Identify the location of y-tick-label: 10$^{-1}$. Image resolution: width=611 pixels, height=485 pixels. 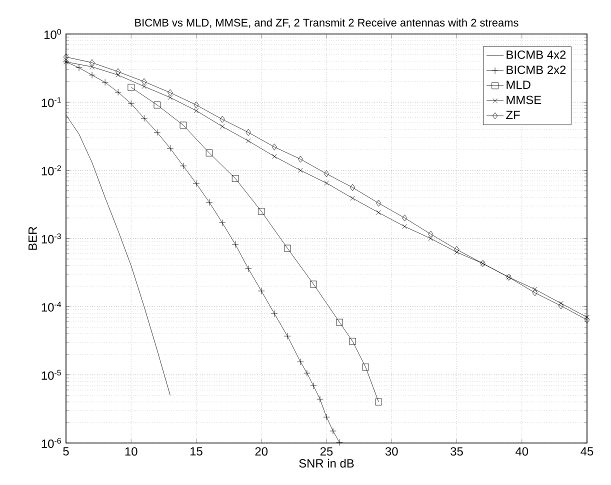
(51, 102).